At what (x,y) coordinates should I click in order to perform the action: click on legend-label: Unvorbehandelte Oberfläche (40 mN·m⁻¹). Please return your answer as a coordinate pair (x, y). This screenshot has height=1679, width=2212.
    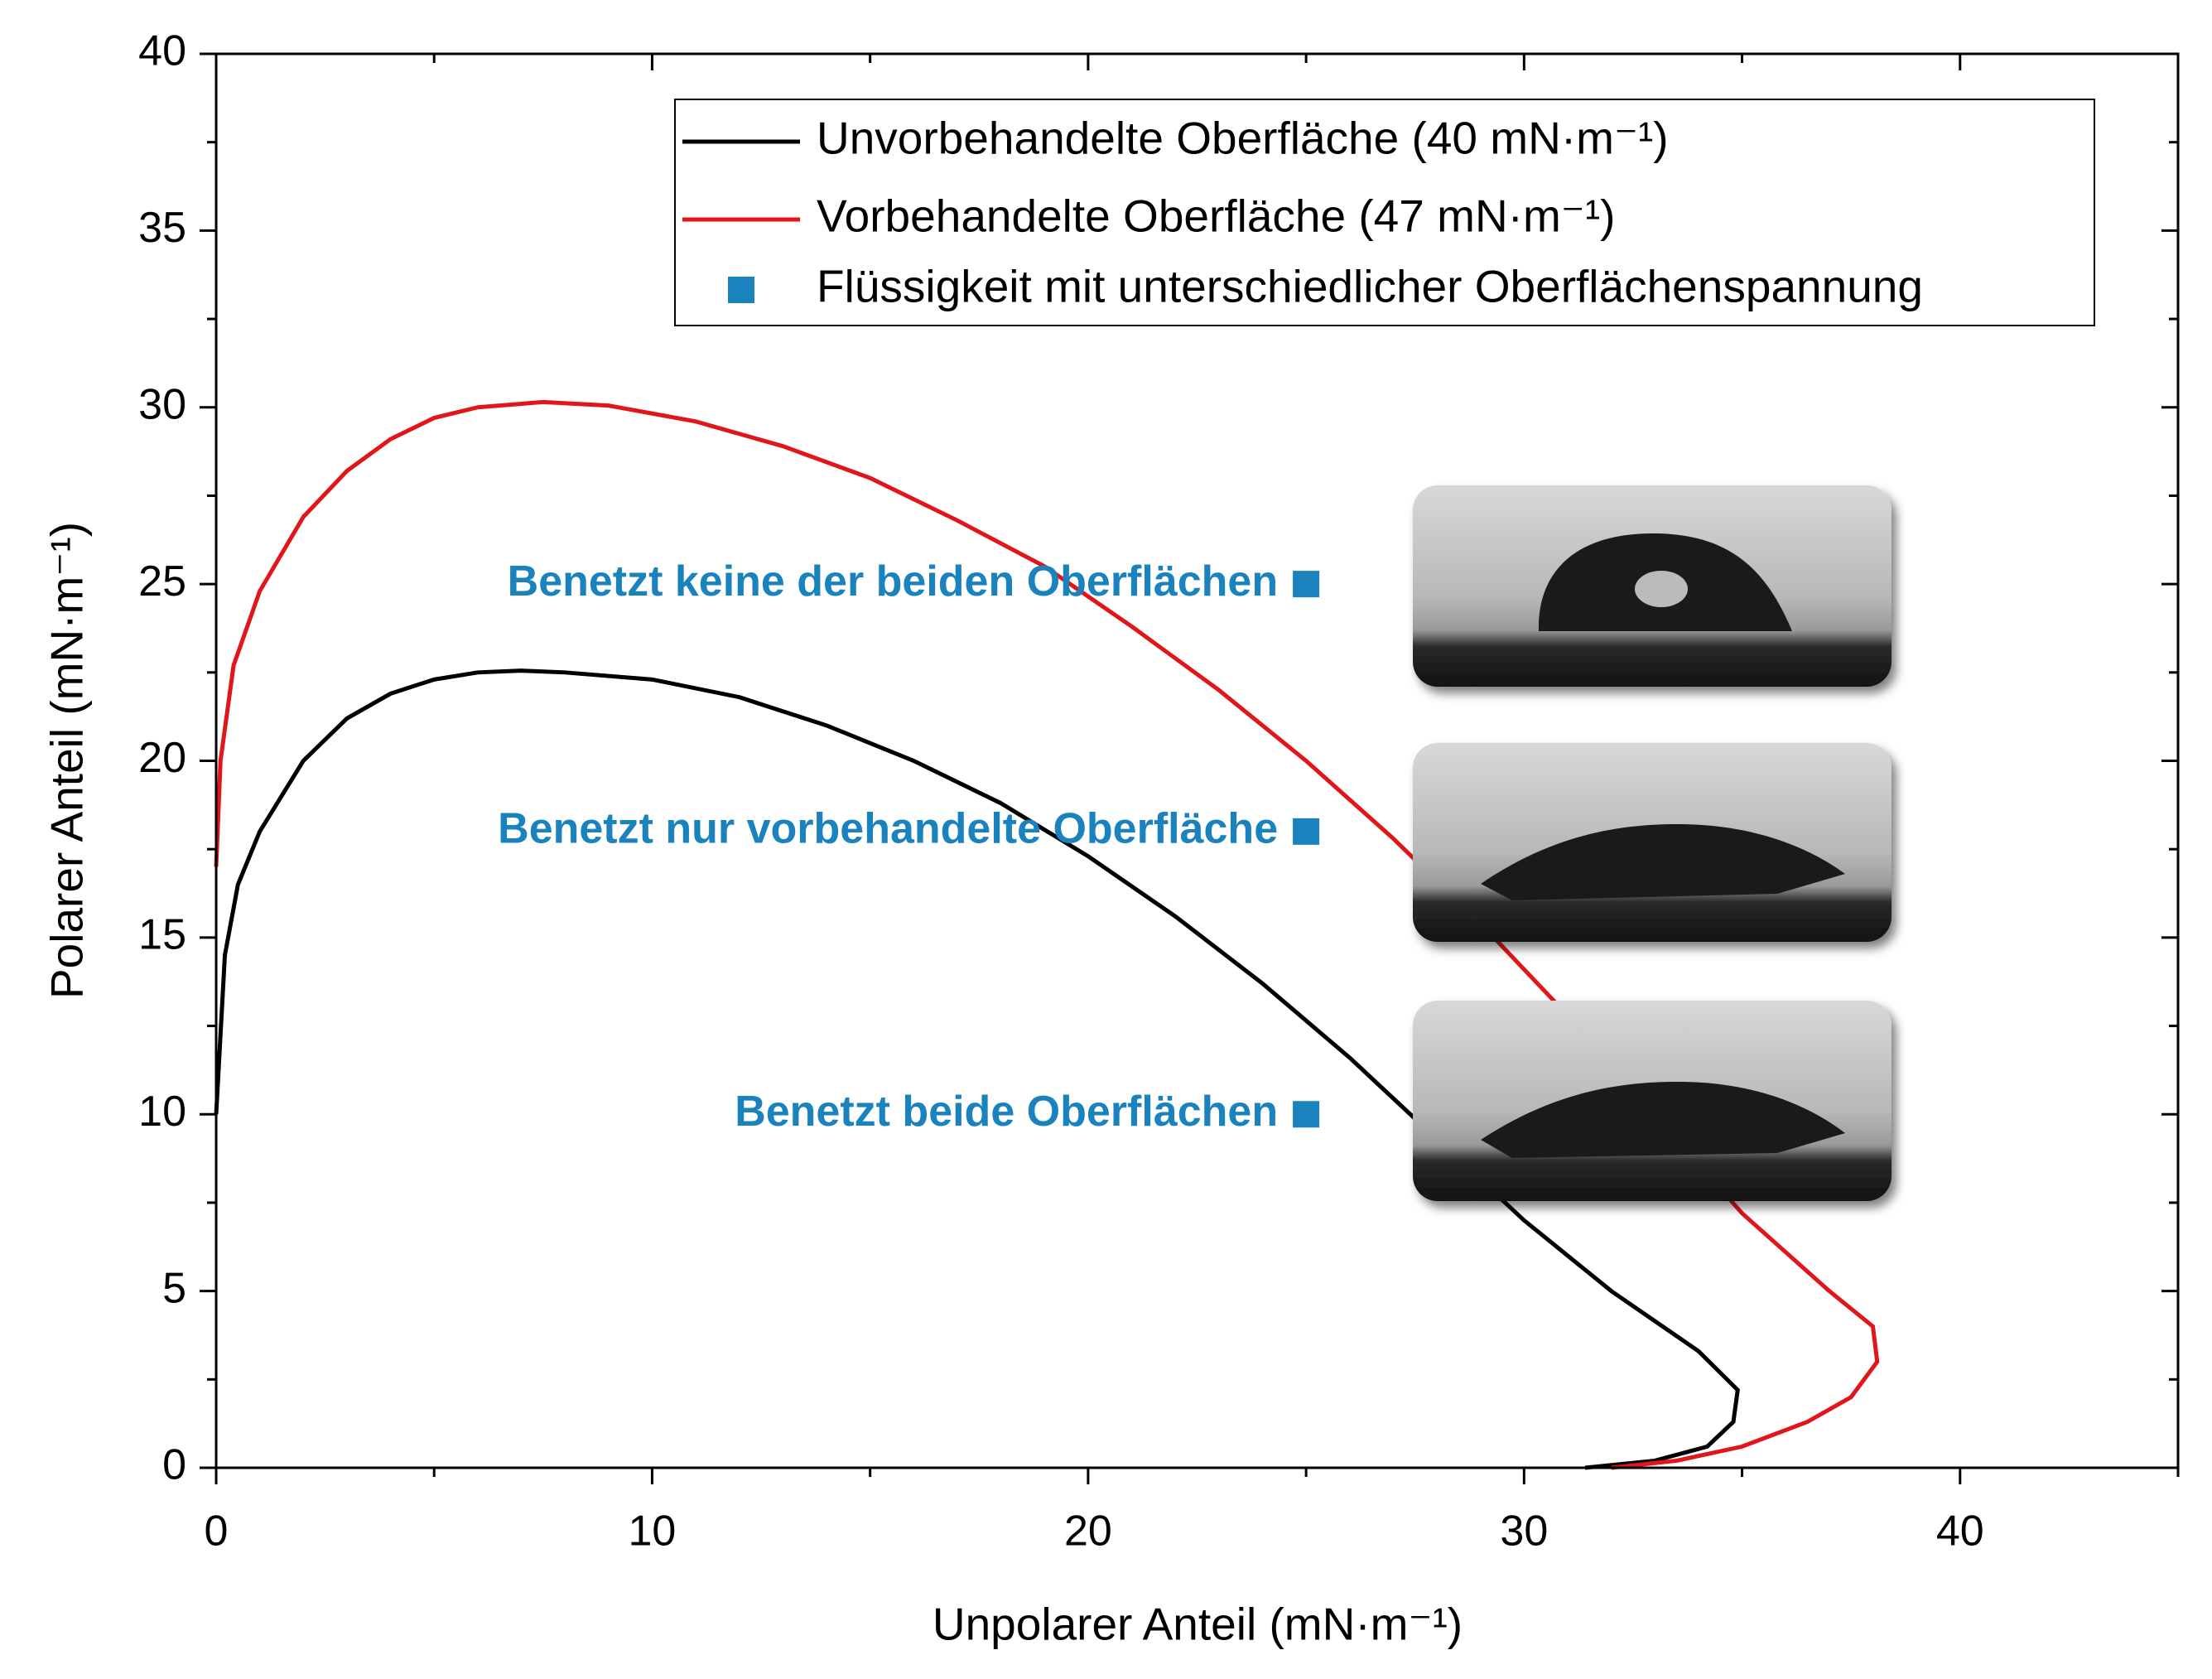
    Looking at the image, I should click on (1243, 138).